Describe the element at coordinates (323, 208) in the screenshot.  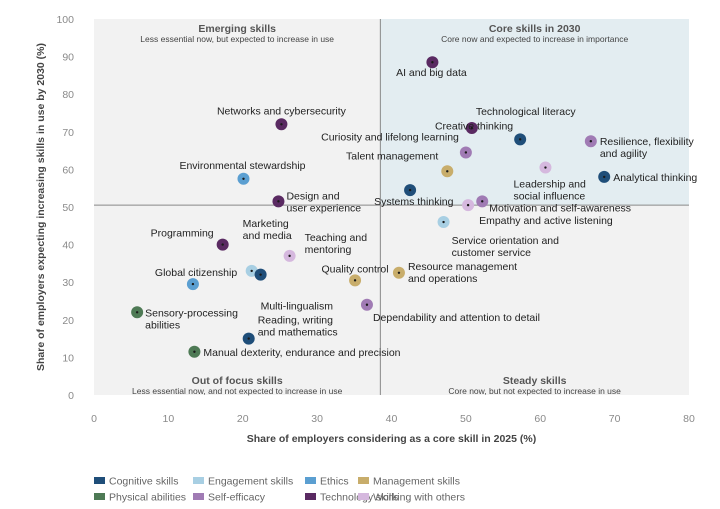
I see `point-label: user experience` at that location.